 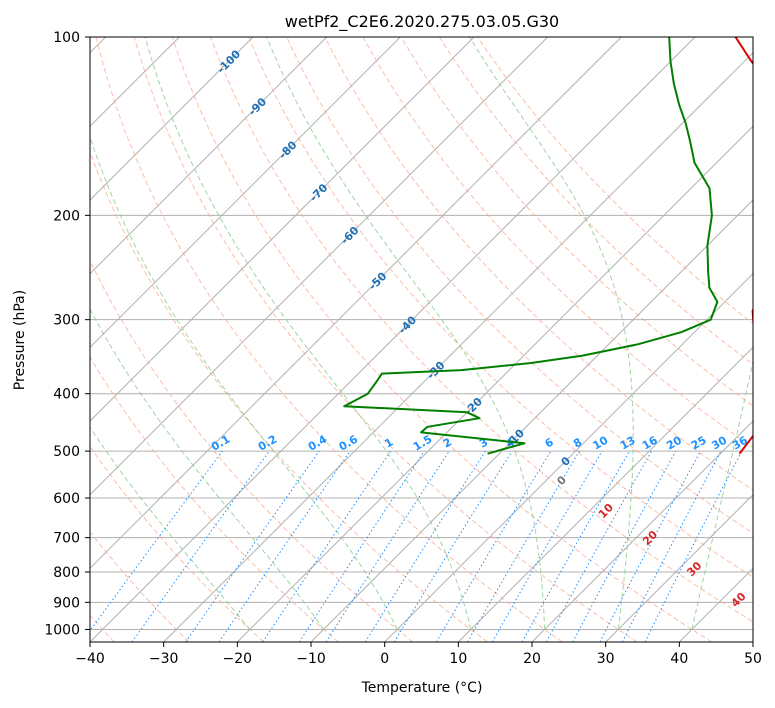 What do you see at coordinates (753, 659) in the screenshot?
I see `x-tick-label: 50` at bounding box center [753, 659].